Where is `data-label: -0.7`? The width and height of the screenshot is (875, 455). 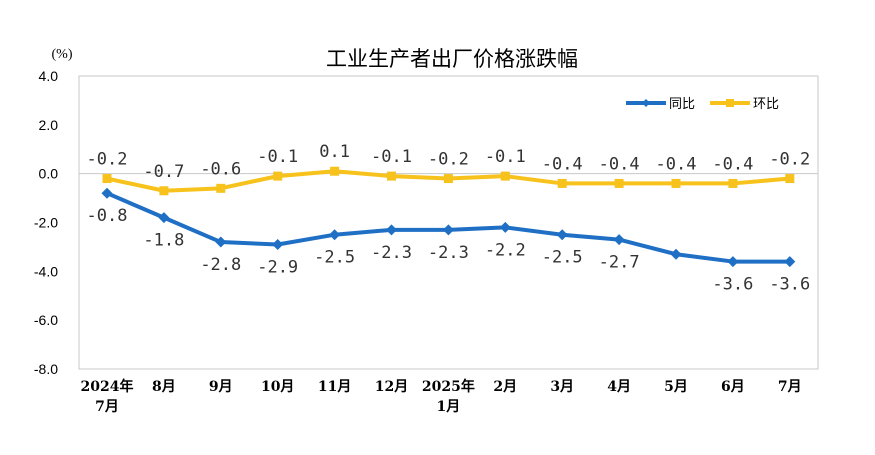
data-label: -0.7 is located at coordinates (163, 172).